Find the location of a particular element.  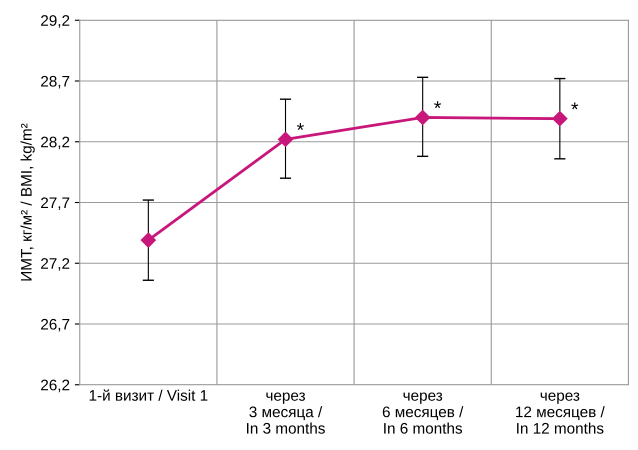

y-tick-label: 28,2 is located at coordinates (55, 143).